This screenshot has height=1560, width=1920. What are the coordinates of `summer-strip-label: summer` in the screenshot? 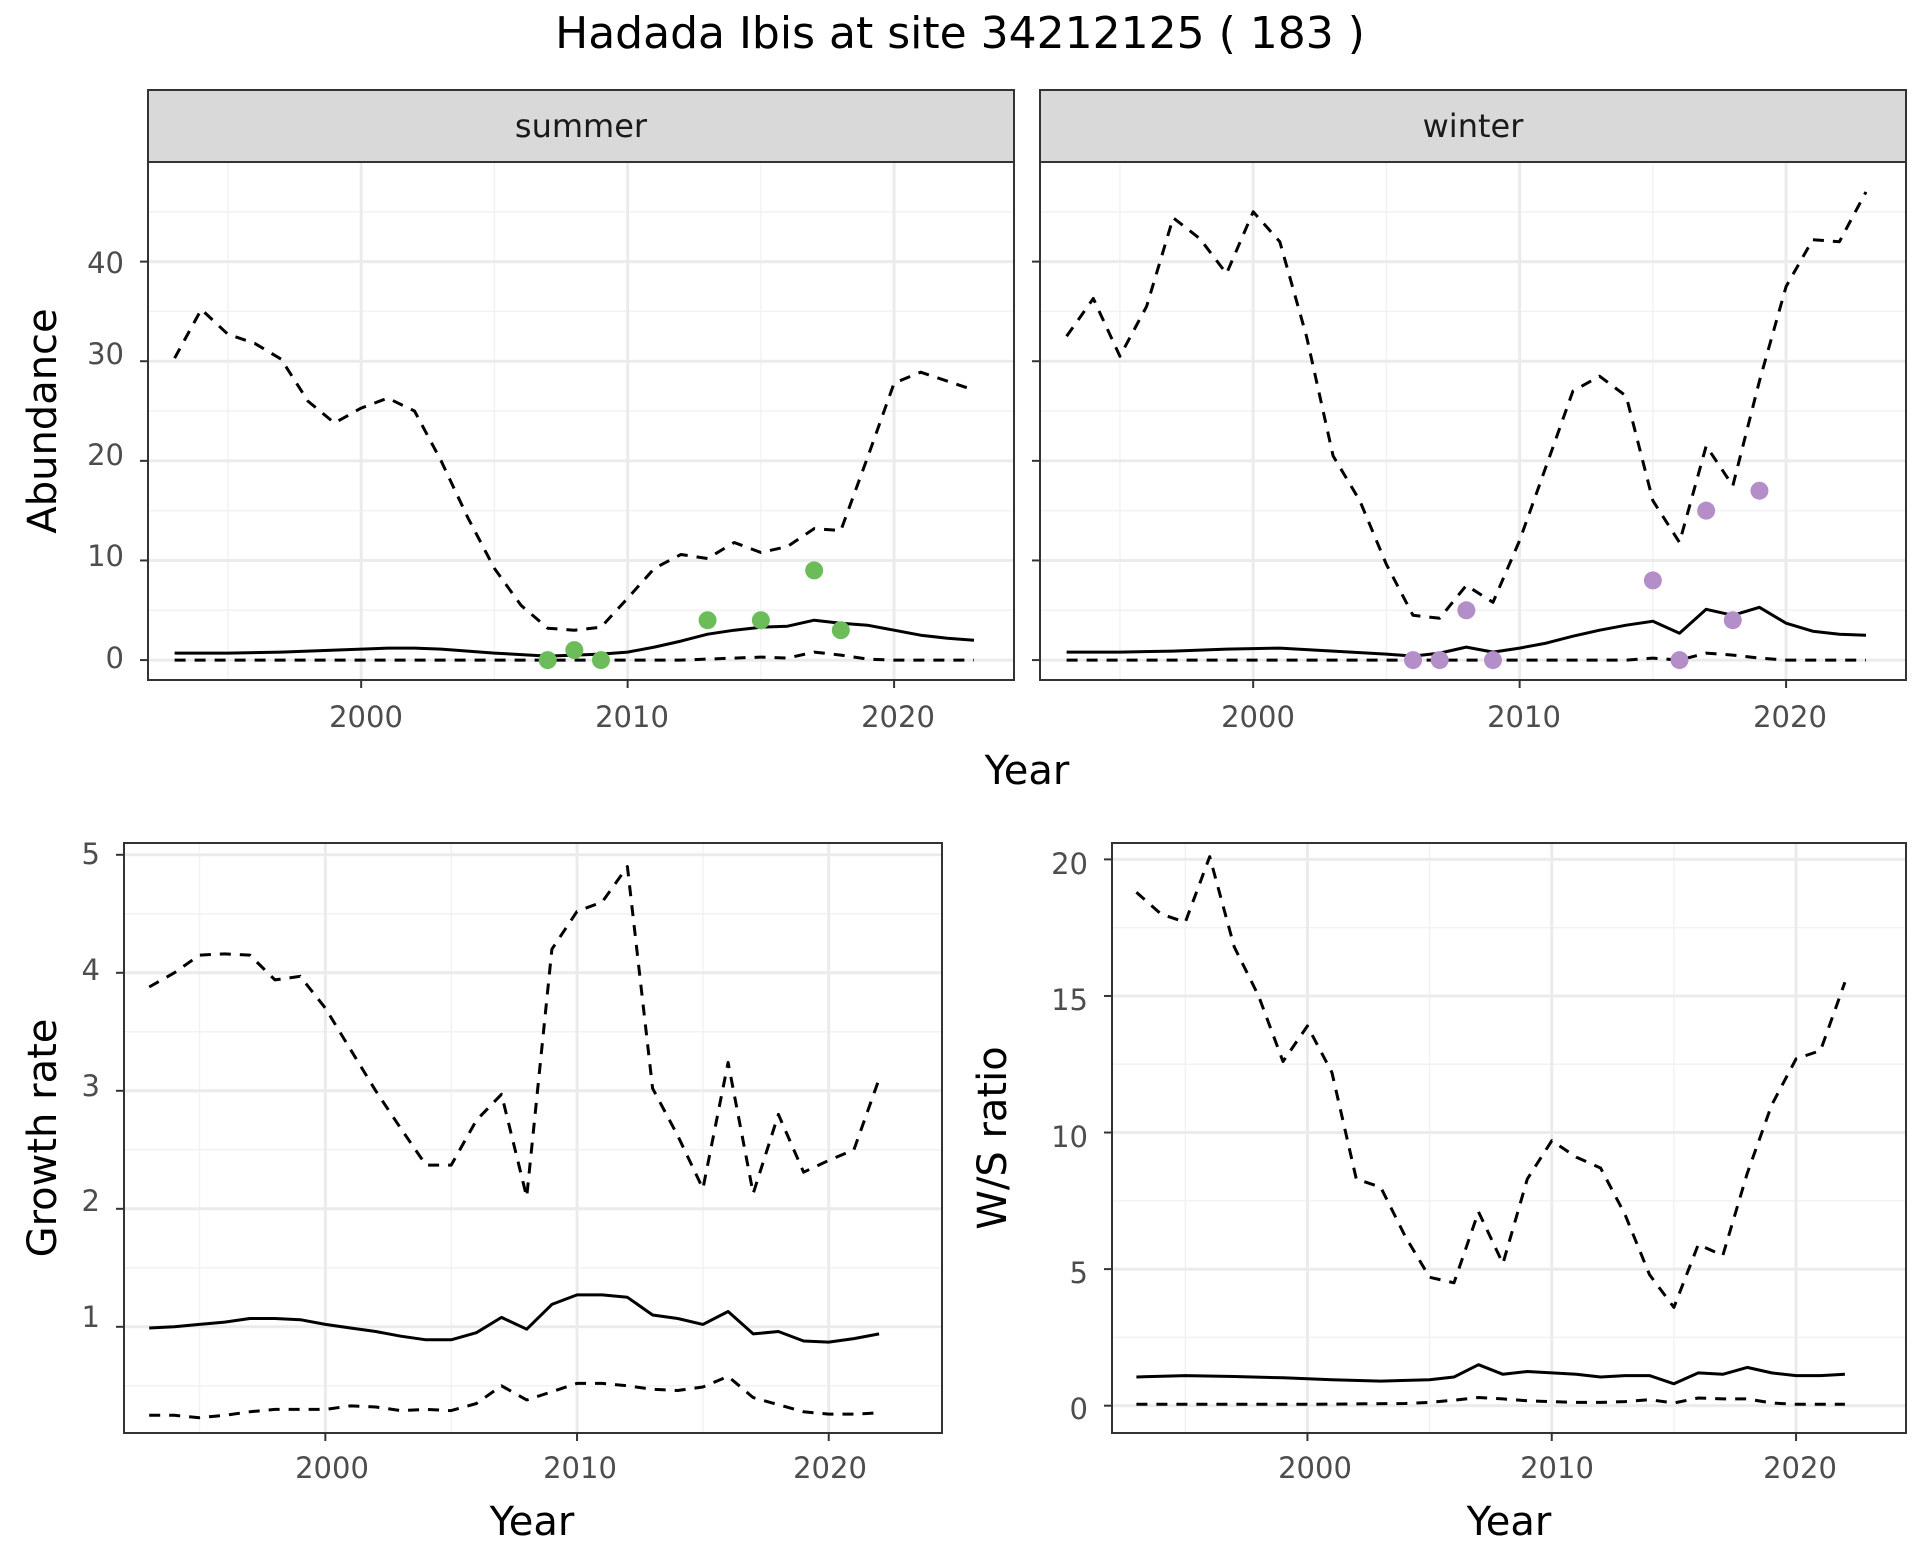 It's located at (581, 126).